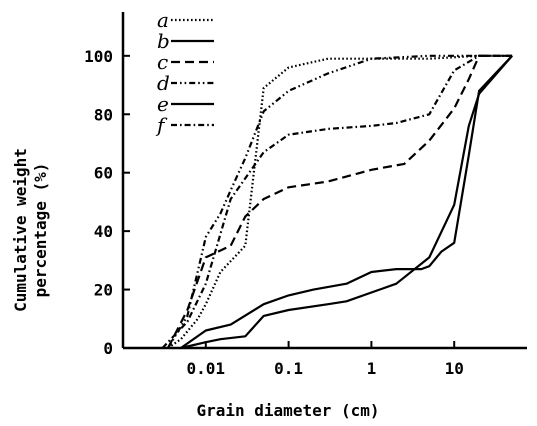 The width and height of the screenshot is (537, 426). What do you see at coordinates (40, 230) in the screenshot?
I see `y-axis-title-line-2: percentage (%)` at bounding box center [40, 230].